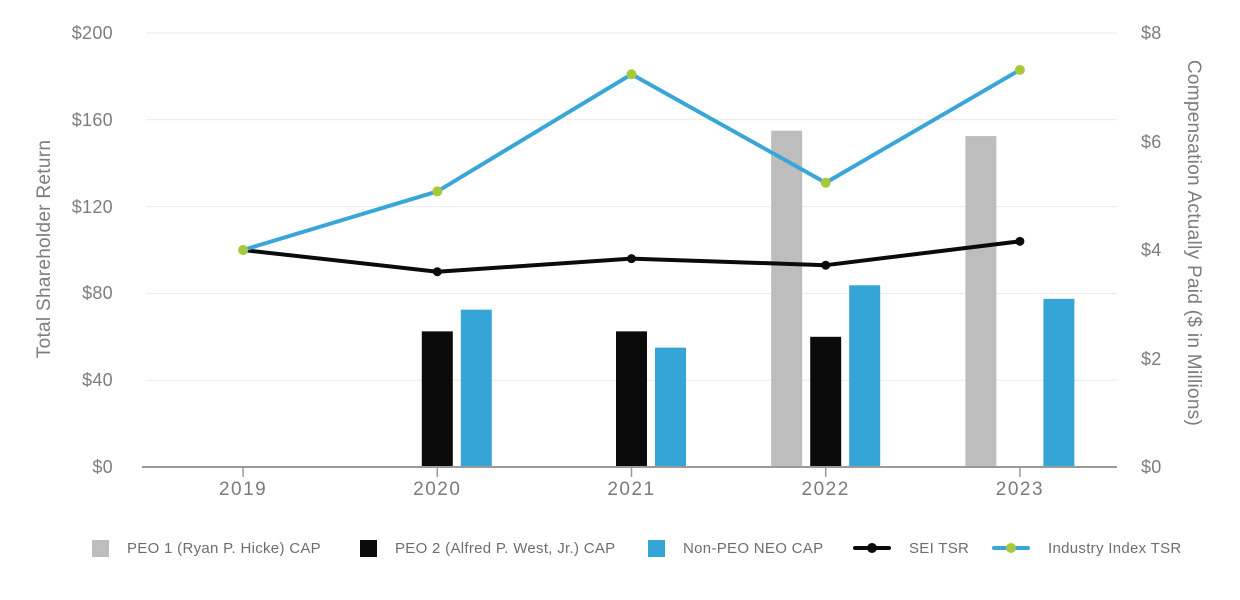 The height and width of the screenshot is (600, 1240). Describe the element at coordinates (100, 548) in the screenshot. I see `peo1-cap-swatch` at that location.